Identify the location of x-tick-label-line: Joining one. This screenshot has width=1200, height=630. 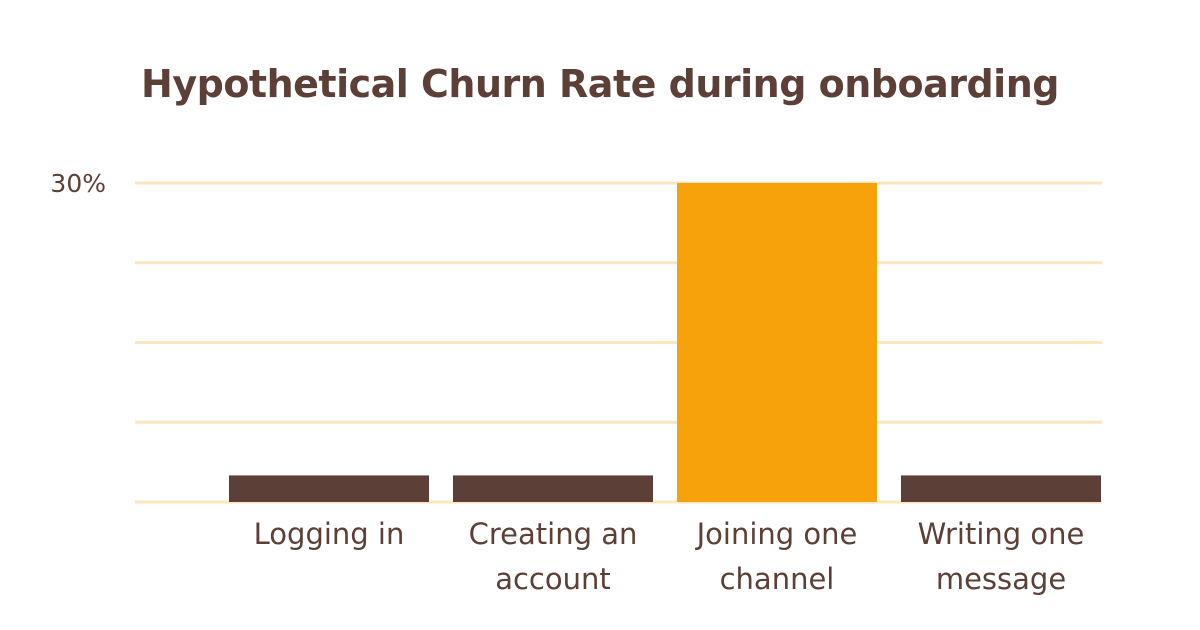
(776, 534).